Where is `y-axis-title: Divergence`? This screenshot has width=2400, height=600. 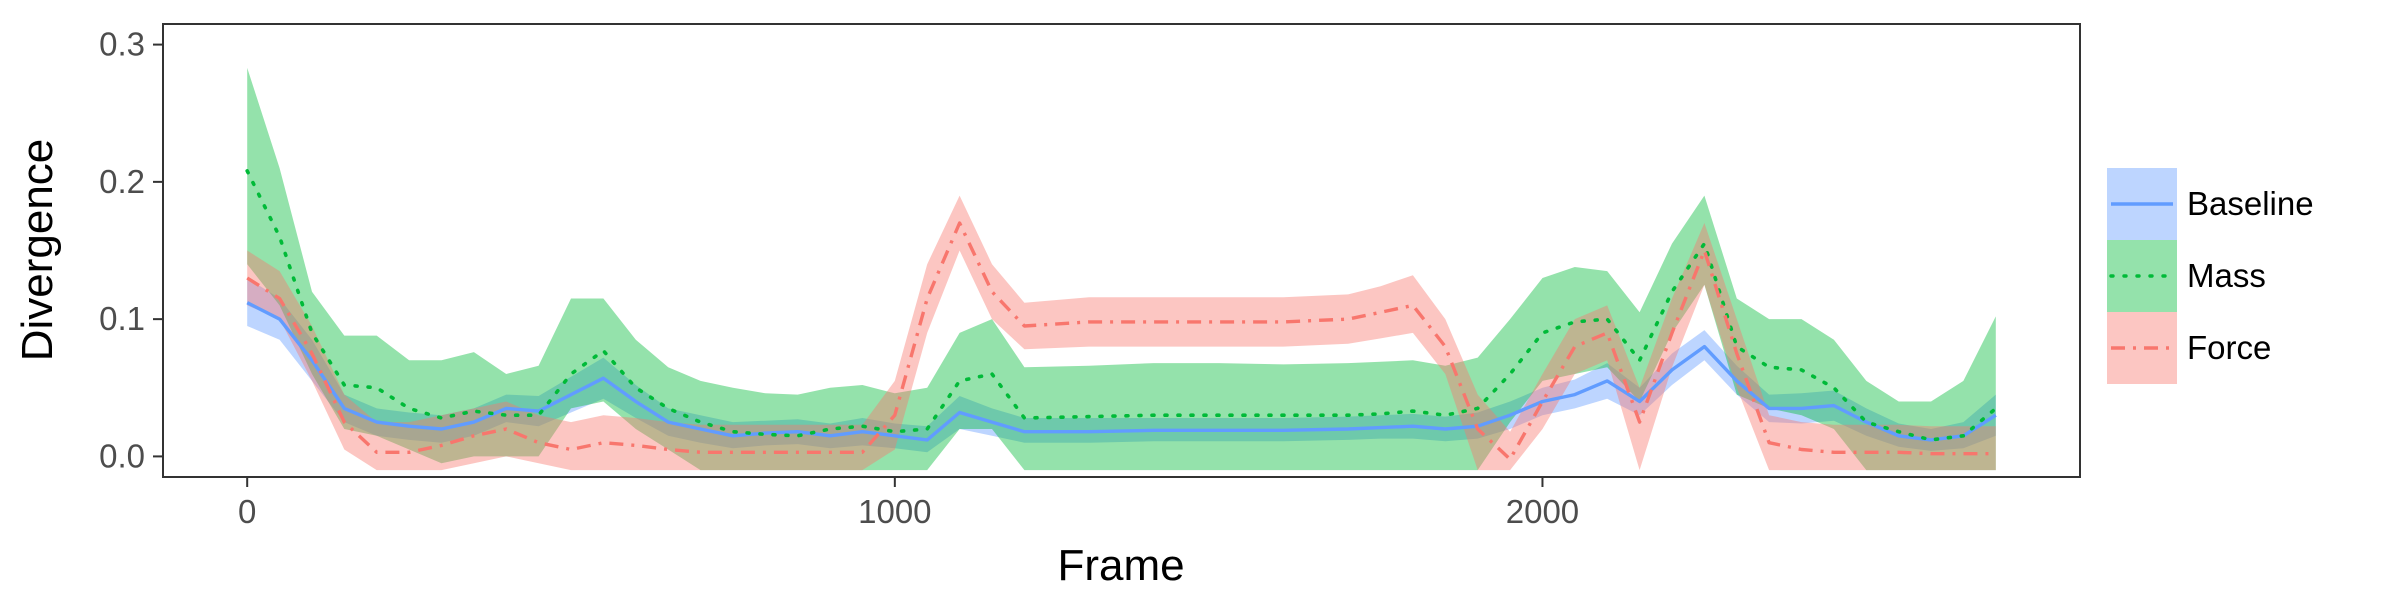 y-axis-title: Divergence is located at coordinates (37, 250).